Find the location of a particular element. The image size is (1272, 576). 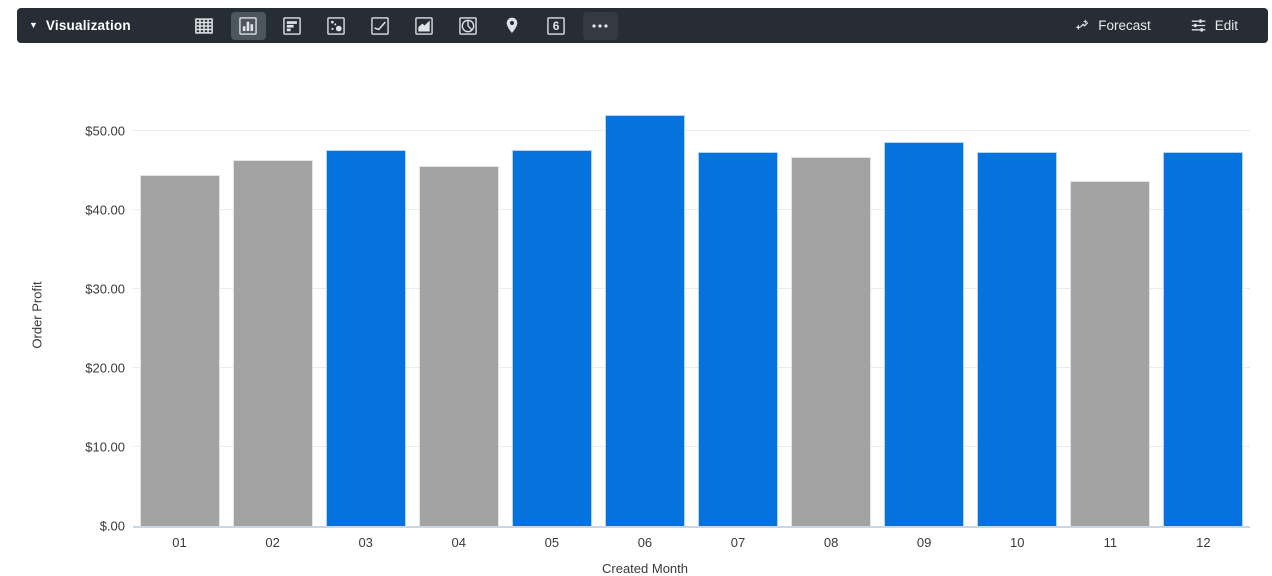

forecast-icon is located at coordinates (1082, 25).